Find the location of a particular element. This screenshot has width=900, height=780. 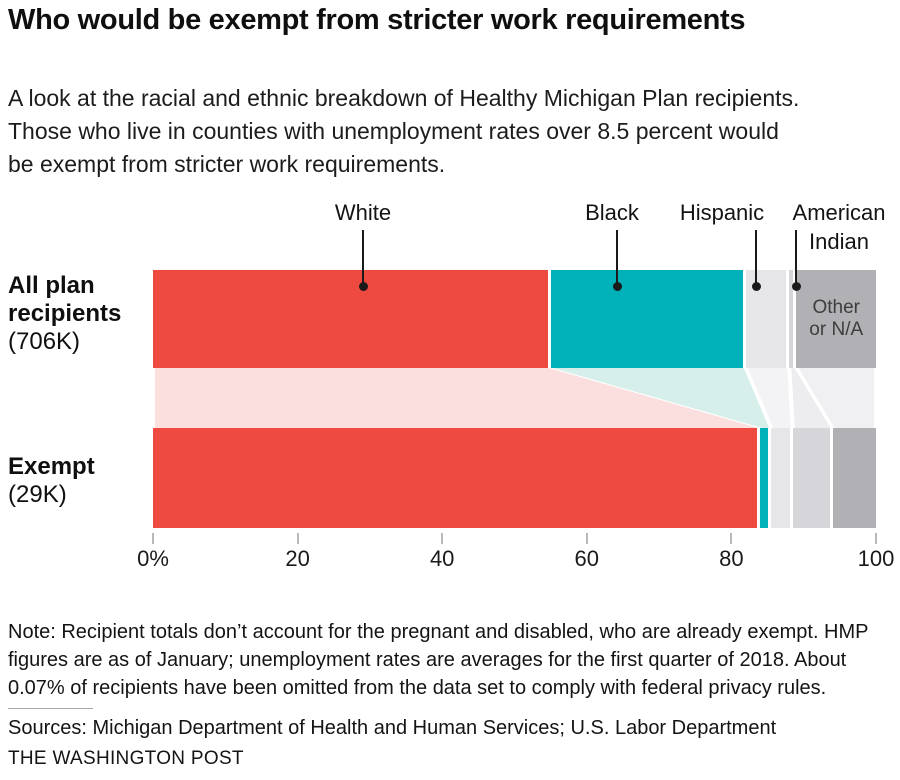

other-na-segment-label: Other or N/A is located at coordinates (836, 319).